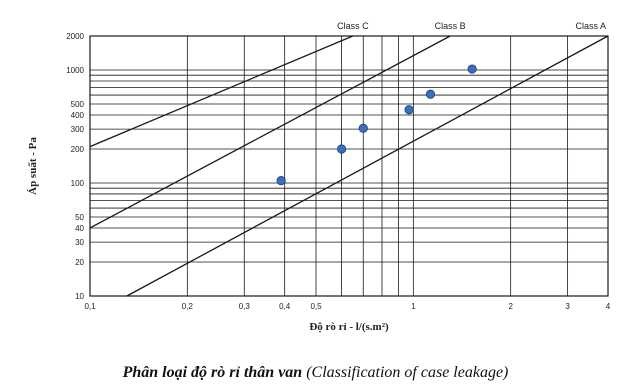 The height and width of the screenshot is (392, 631). I want to click on x-tick-label: 0,3, so click(245, 306).